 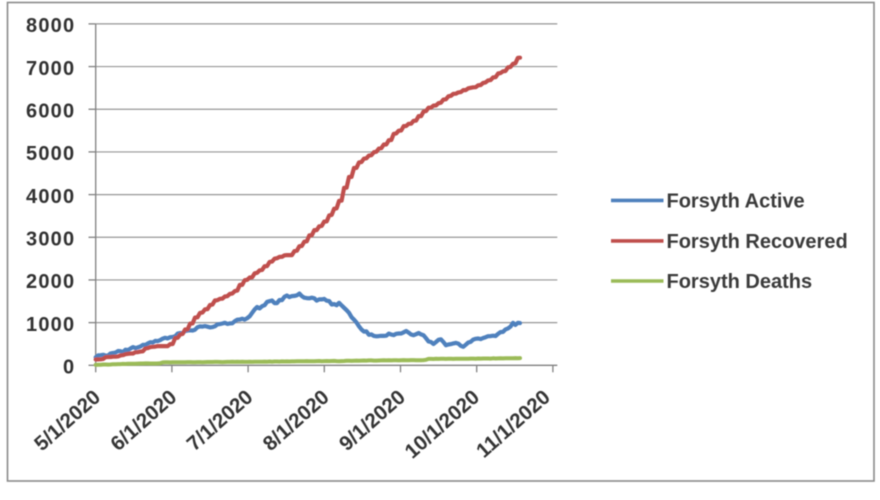 What do you see at coordinates (50, 154) in the screenshot?
I see `svg-text: 5000` at bounding box center [50, 154].